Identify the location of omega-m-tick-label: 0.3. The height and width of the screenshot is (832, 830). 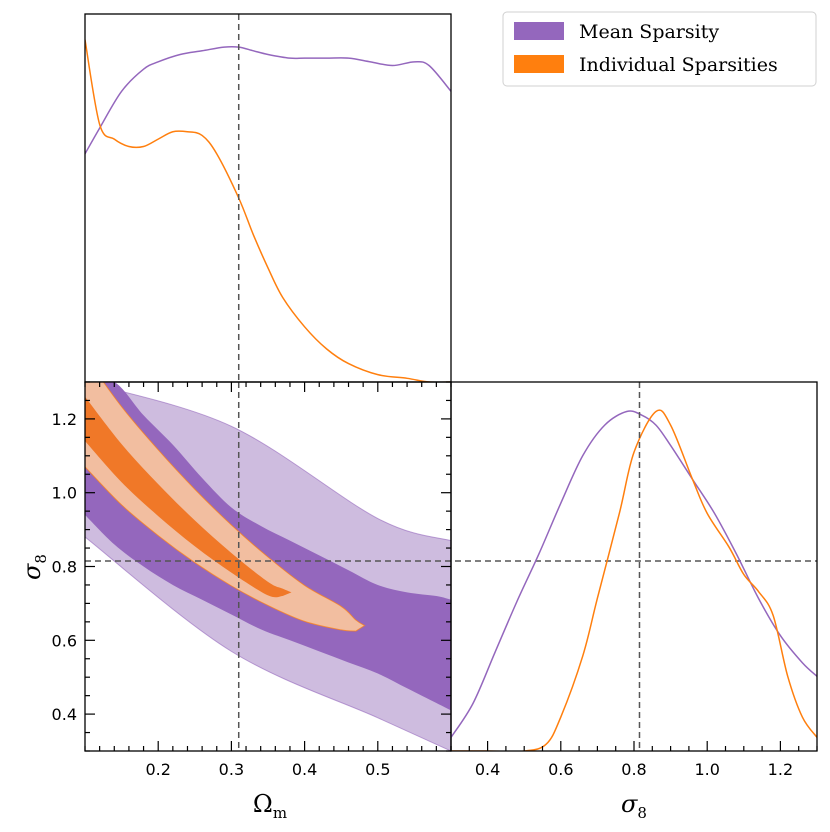
(231, 769).